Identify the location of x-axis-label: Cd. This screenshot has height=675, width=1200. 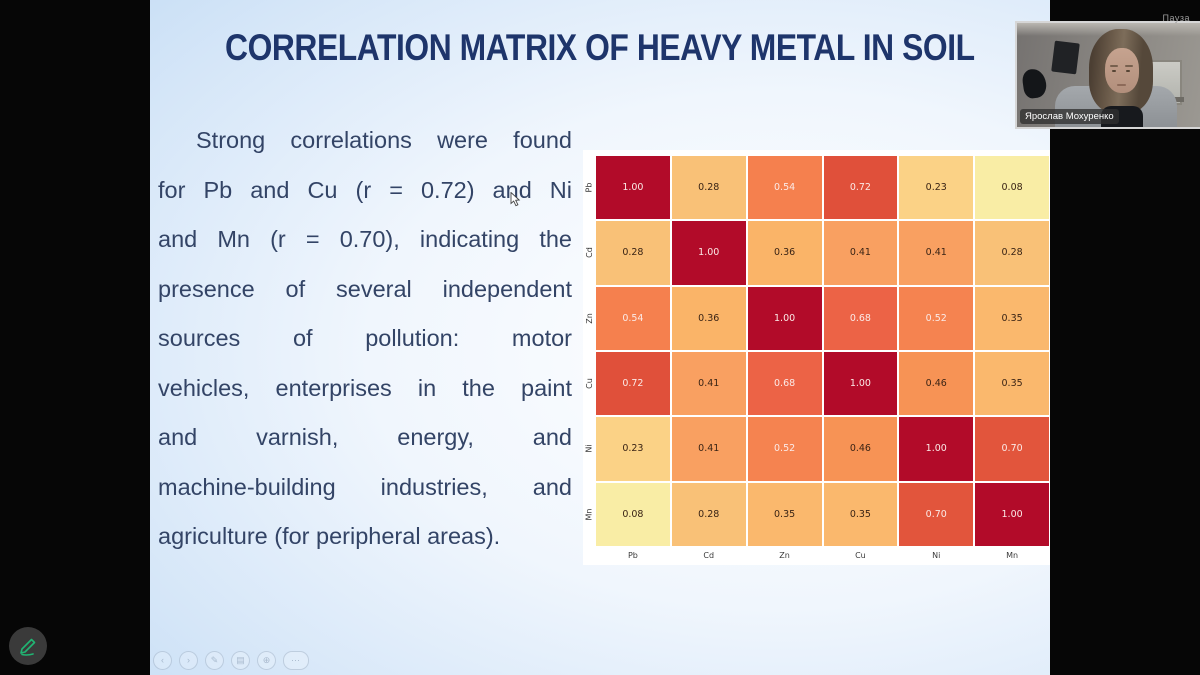
(709, 555).